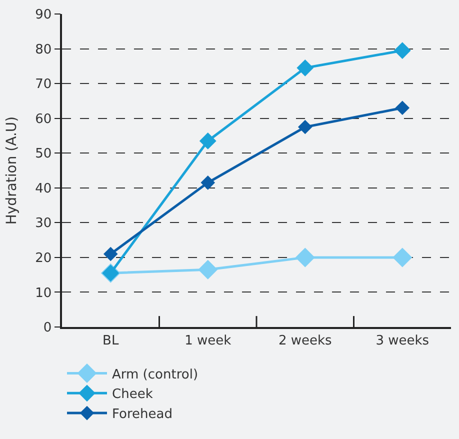  I want to click on y-tick-label: 90, so click(43, 15).